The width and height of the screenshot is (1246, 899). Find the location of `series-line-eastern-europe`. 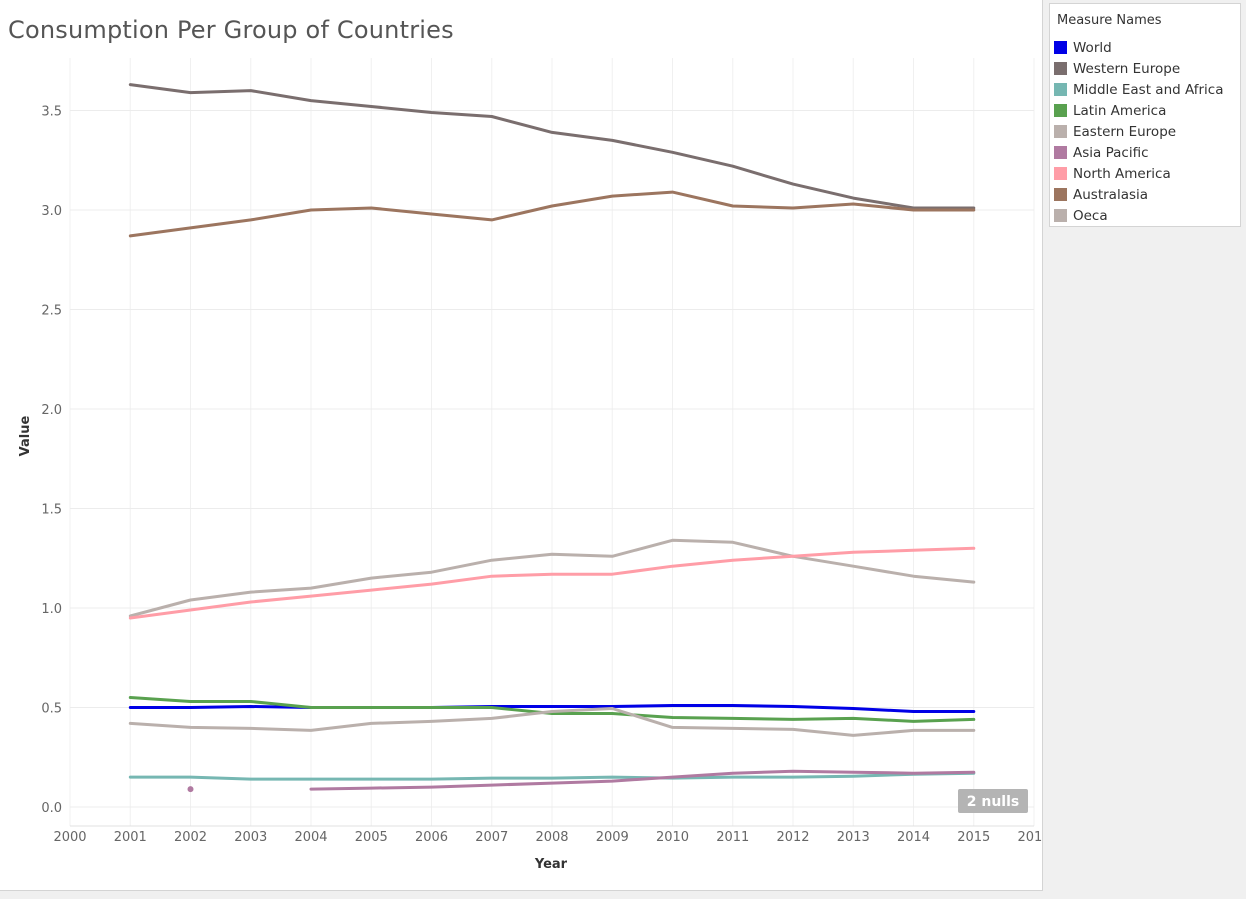

series-line-eastern-europe is located at coordinates (552, 578).